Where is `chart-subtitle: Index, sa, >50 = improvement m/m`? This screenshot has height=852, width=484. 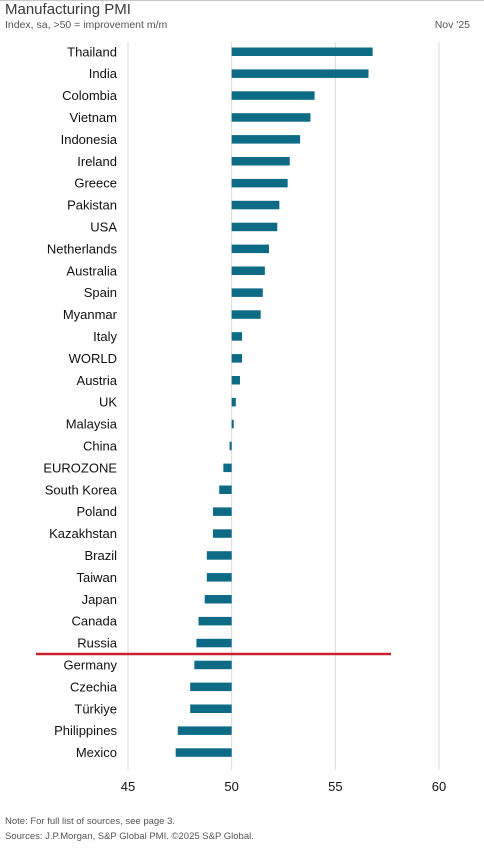
chart-subtitle: Index, sa, >50 = improvement m/m is located at coordinates (86, 25).